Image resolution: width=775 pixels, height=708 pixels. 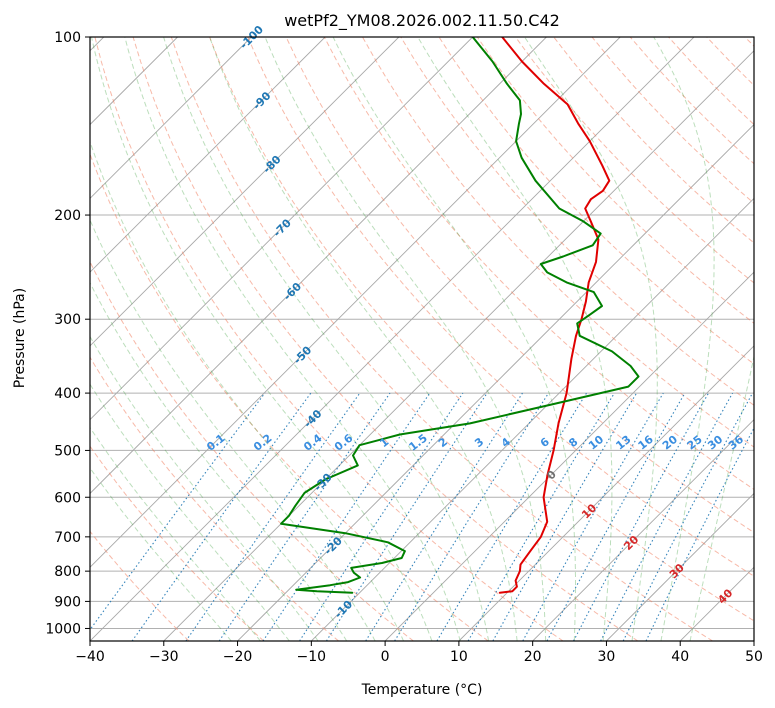 What do you see at coordinates (385, 657) in the screenshot?
I see `x-tick-label: 0` at bounding box center [385, 657].